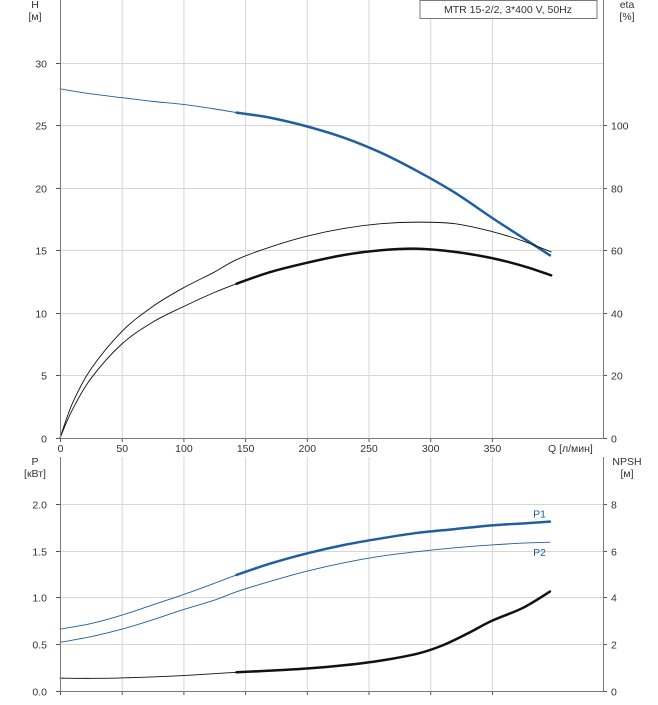  I want to click on top-panel-ytick-right-label-60: 60, so click(617, 252).